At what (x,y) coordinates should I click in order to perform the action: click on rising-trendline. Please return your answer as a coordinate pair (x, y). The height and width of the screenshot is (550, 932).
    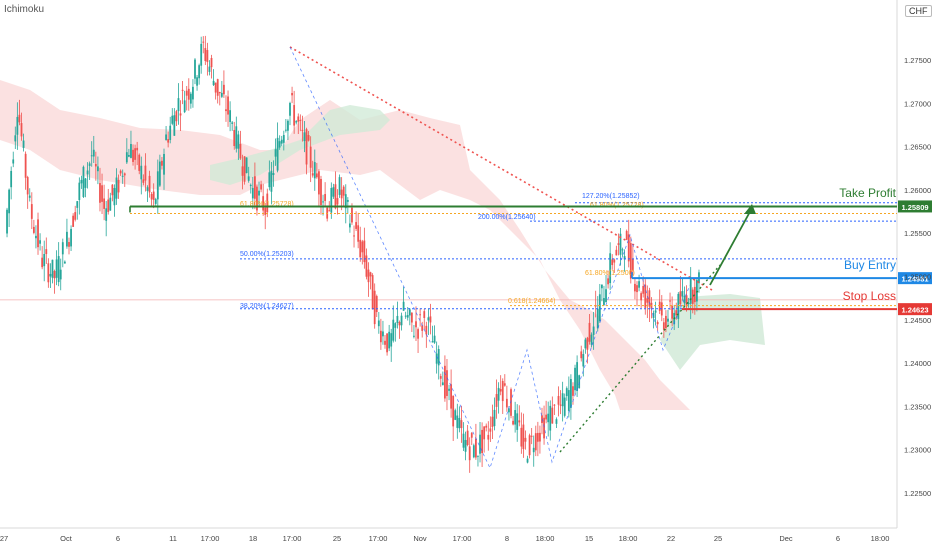
    Looking at the image, I should click on (640, 358).